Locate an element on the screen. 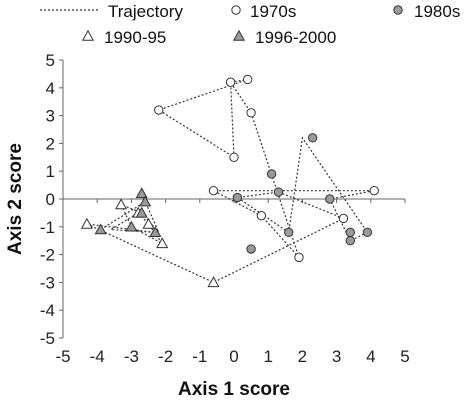 This screenshot has width=474, height=402. legend-label-1980s: 1980s is located at coordinates (437, 11).